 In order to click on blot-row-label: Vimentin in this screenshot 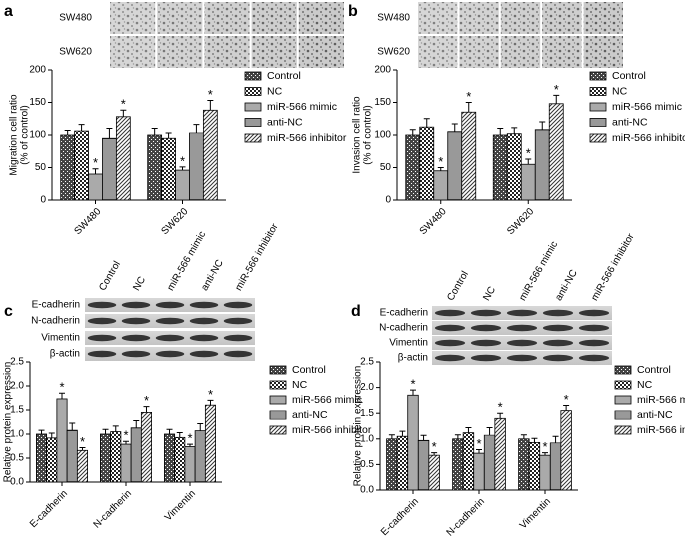, I will do `click(60, 338)`.